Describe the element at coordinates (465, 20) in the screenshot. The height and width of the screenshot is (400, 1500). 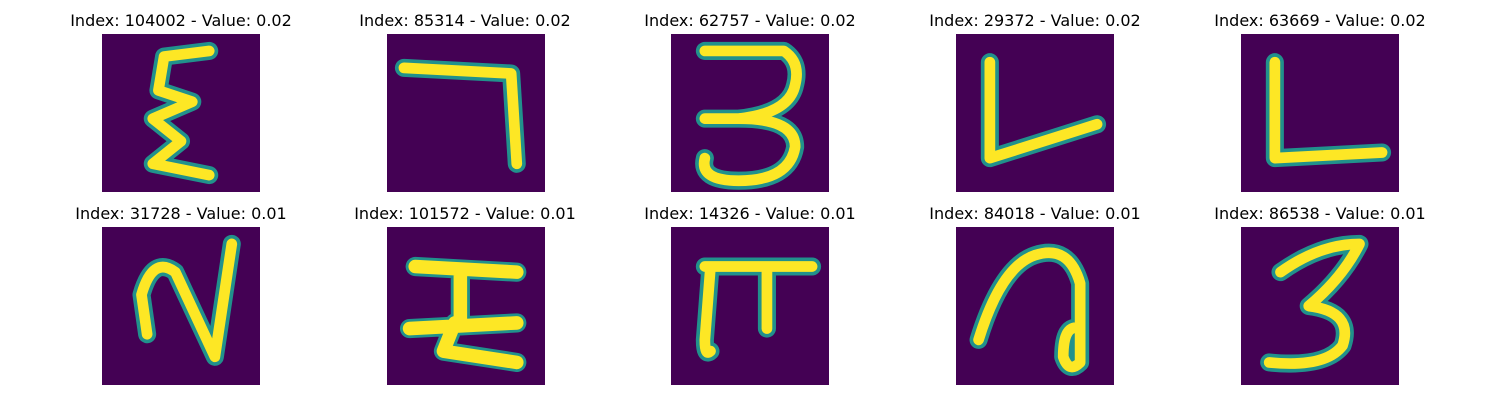
I see `panel-title: Index: 85314 - Value: 0.02` at that location.